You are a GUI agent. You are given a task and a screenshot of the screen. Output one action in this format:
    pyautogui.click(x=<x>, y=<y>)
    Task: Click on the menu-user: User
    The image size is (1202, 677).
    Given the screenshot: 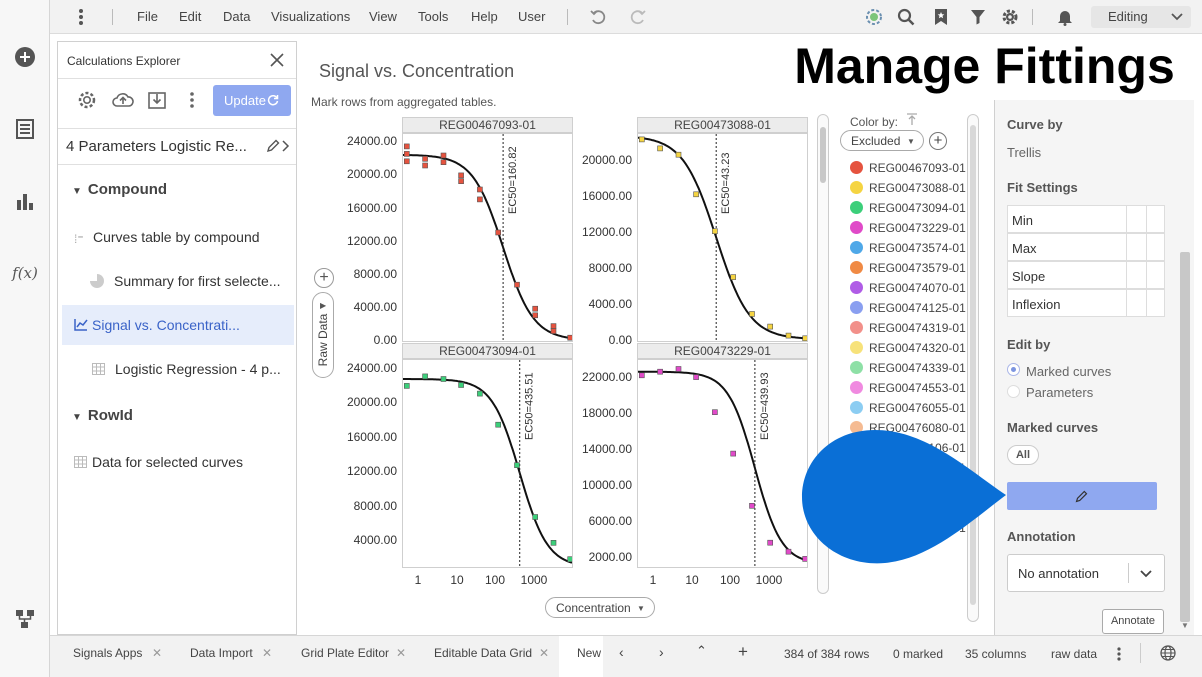 What is the action you would take?
    pyautogui.click(x=532, y=16)
    